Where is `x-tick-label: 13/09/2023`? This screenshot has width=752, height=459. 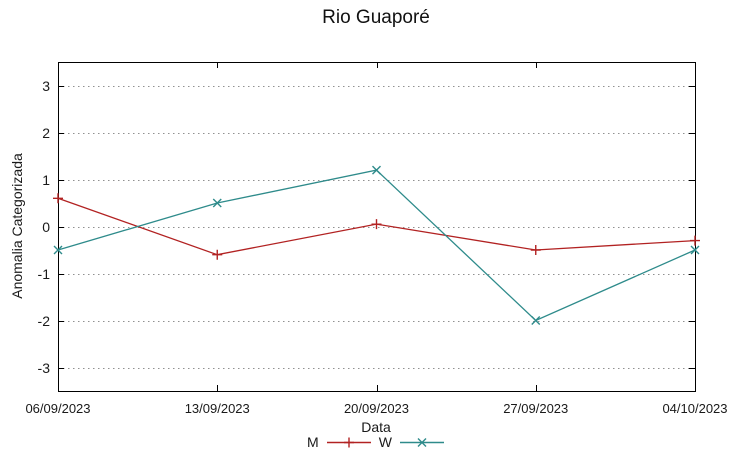
x-tick-label: 13/09/2023 is located at coordinates (217, 408).